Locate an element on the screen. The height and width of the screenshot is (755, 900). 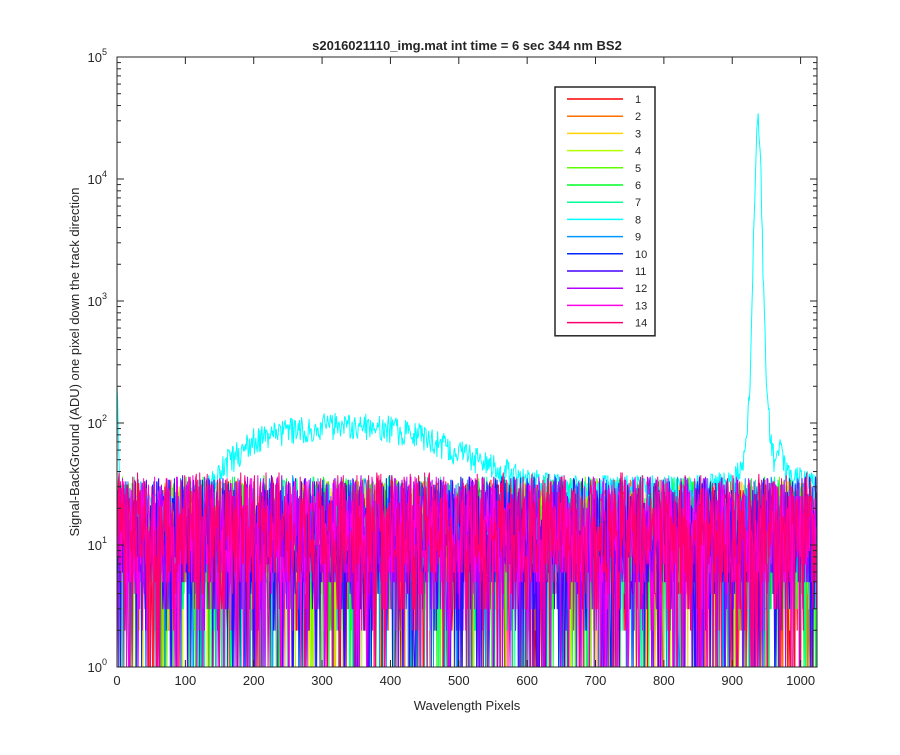
x-tick-label: 900 is located at coordinates (732, 680).